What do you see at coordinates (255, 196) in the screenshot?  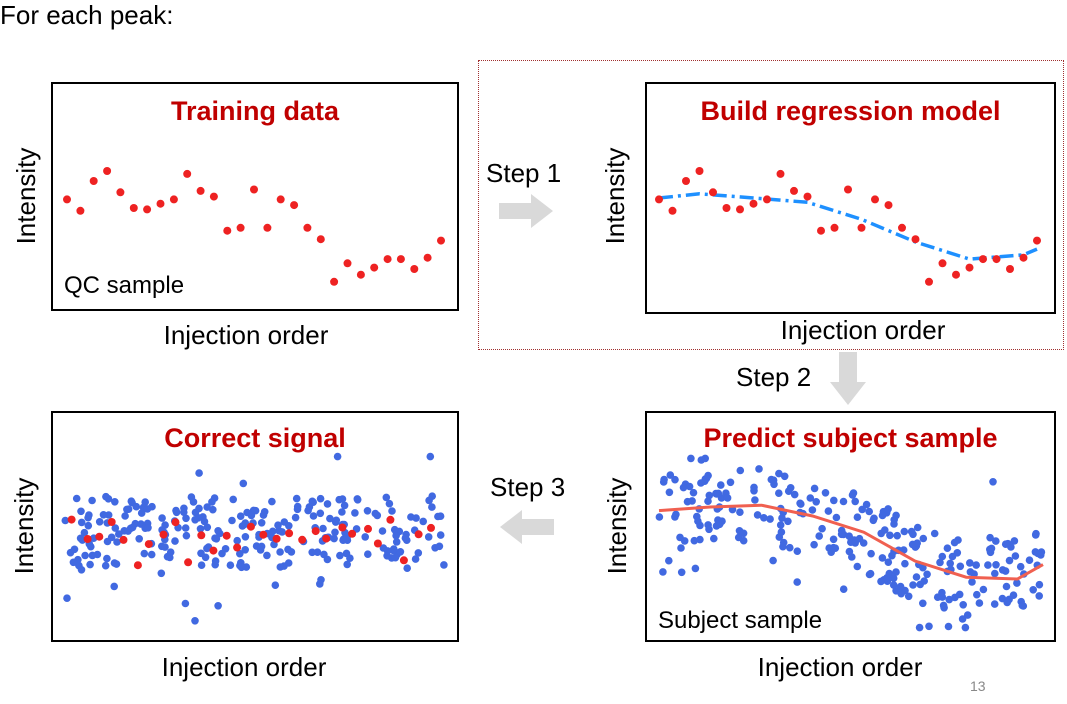 I see `training-panel: Training data QC sample` at bounding box center [255, 196].